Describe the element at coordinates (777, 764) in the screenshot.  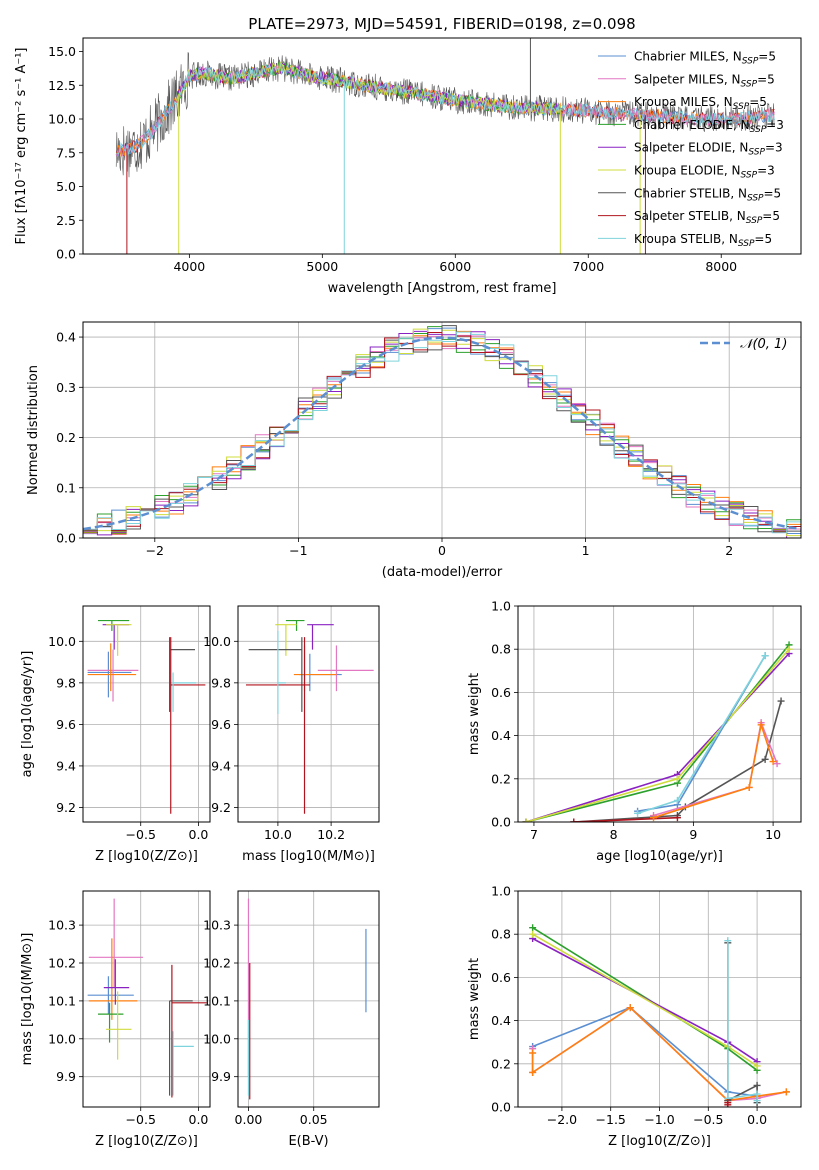
I see `data-point-salpeter-miles` at that location.